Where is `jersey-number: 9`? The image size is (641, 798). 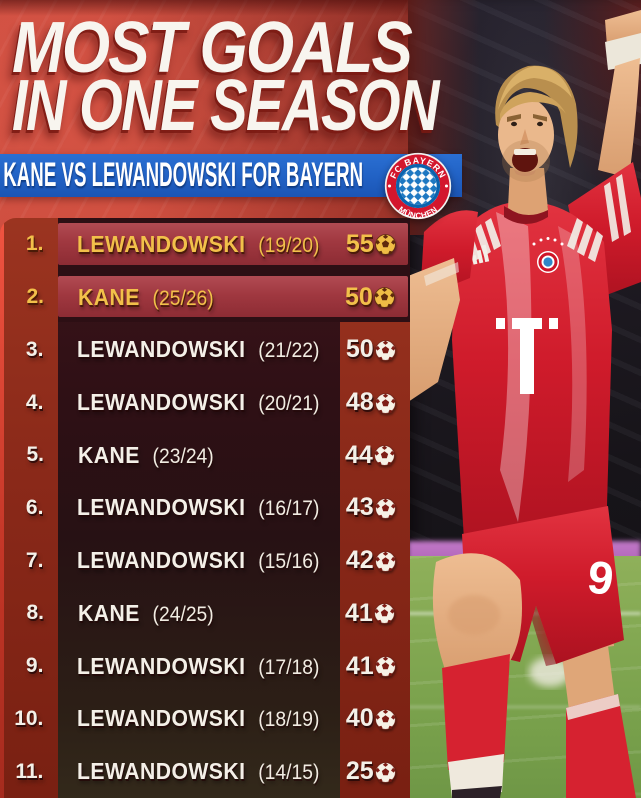
jersey-number: 9 is located at coordinates (601, 577).